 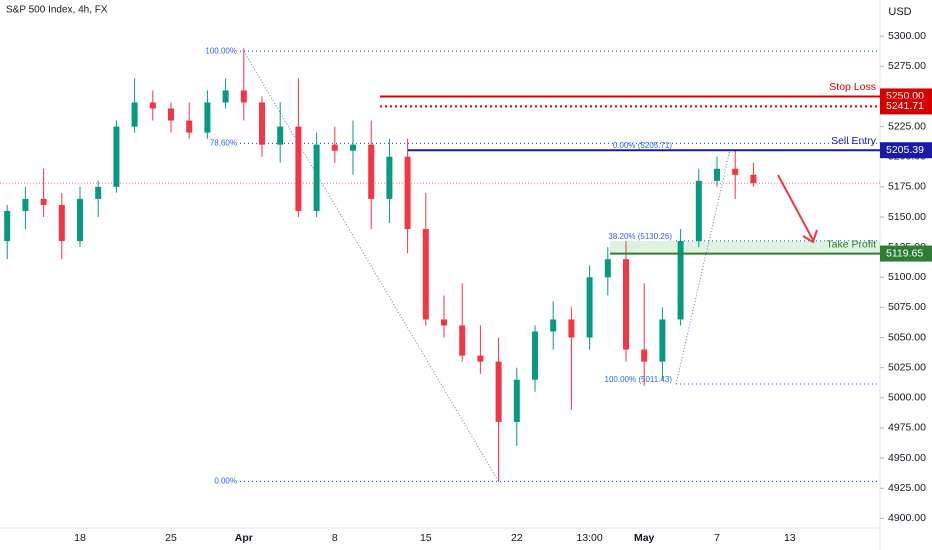 I want to click on y-tick-label: 5075.00, so click(x=907, y=307).